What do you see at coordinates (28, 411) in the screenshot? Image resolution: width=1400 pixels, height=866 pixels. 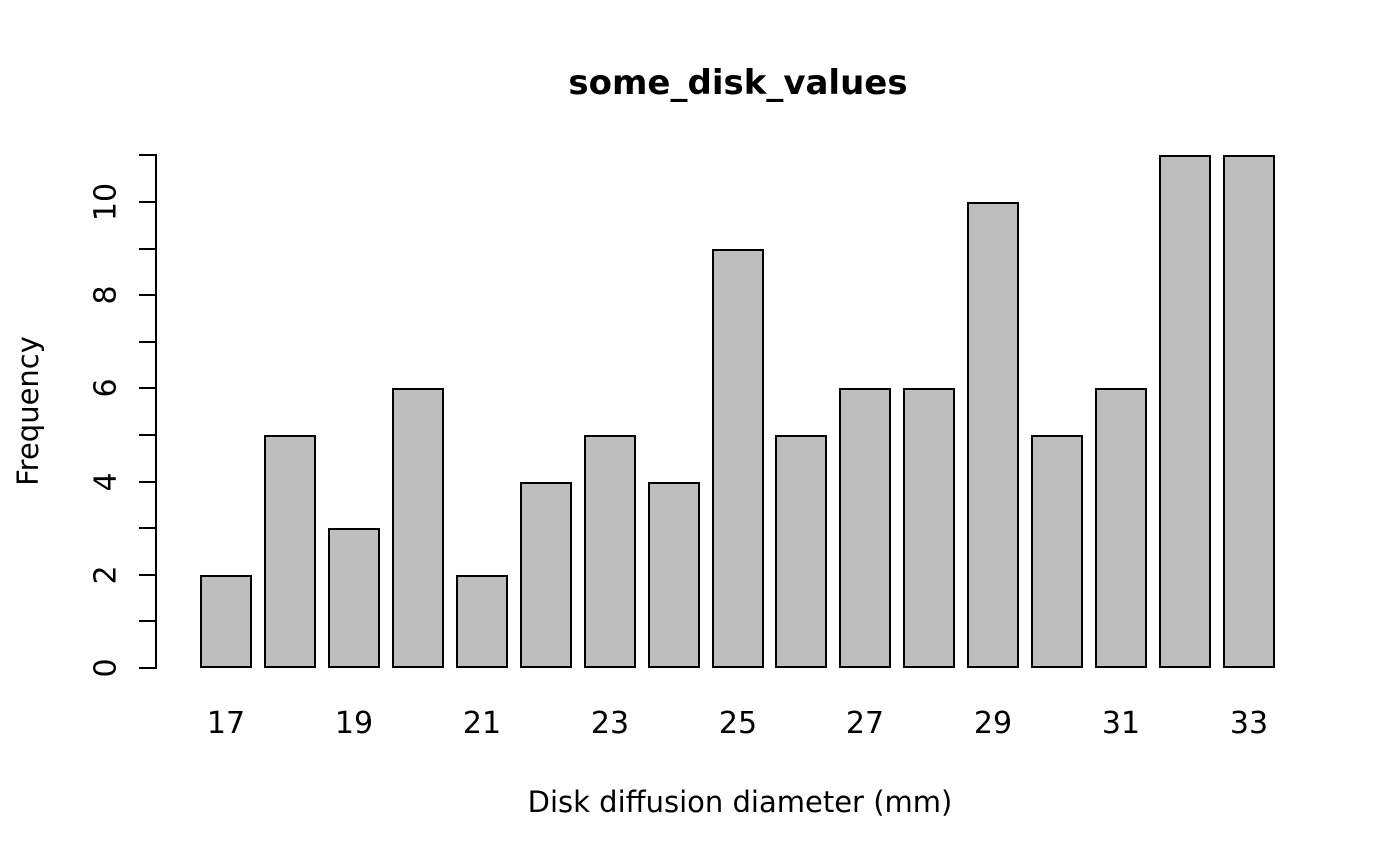 I see `y-axis-title: Frequency` at bounding box center [28, 411].